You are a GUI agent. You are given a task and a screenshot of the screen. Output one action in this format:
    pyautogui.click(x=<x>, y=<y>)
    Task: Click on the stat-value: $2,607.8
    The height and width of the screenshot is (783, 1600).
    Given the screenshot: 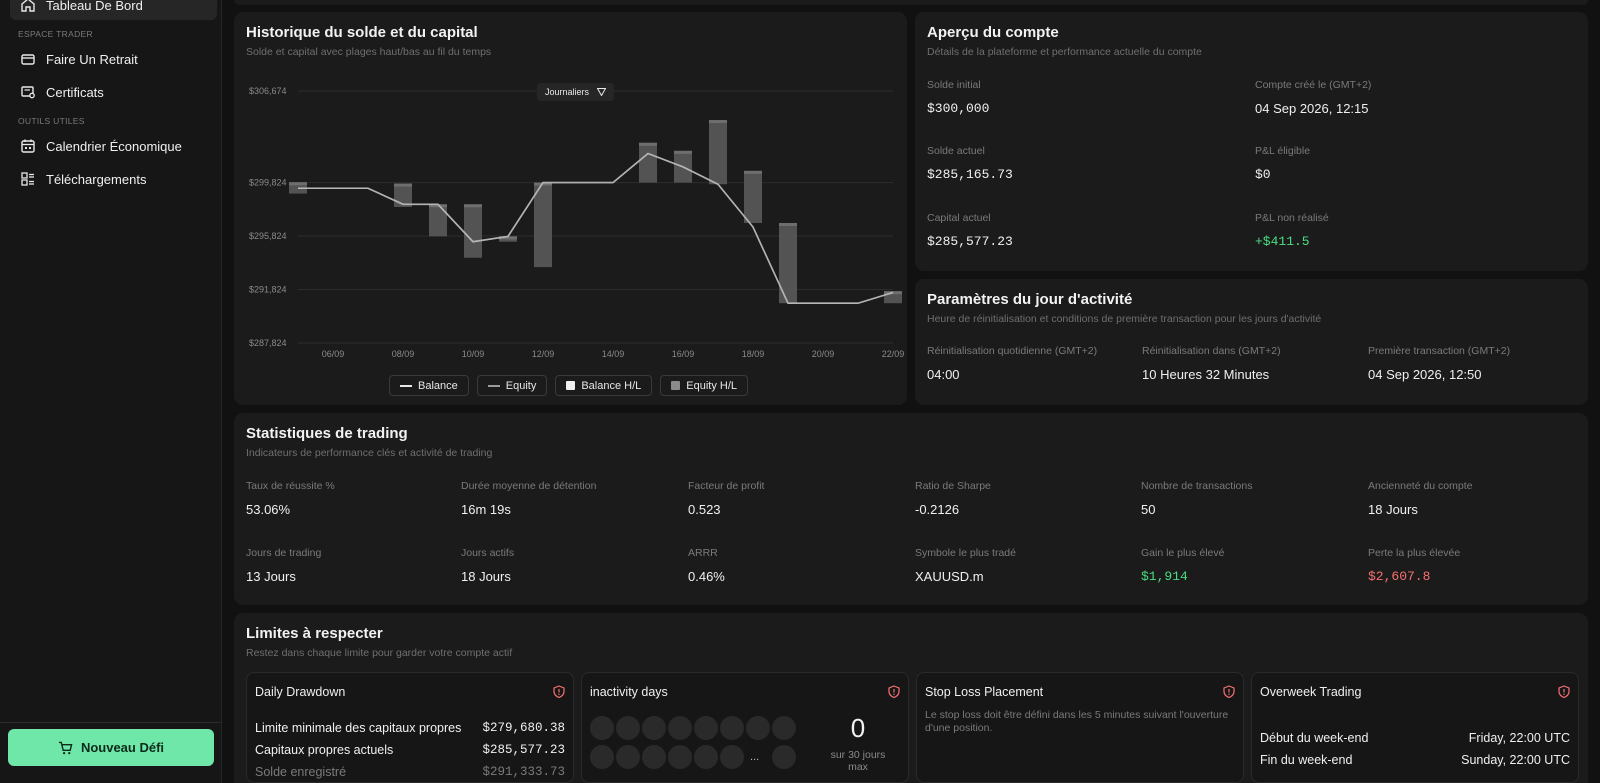 What is the action you would take?
    pyautogui.click(x=1399, y=576)
    